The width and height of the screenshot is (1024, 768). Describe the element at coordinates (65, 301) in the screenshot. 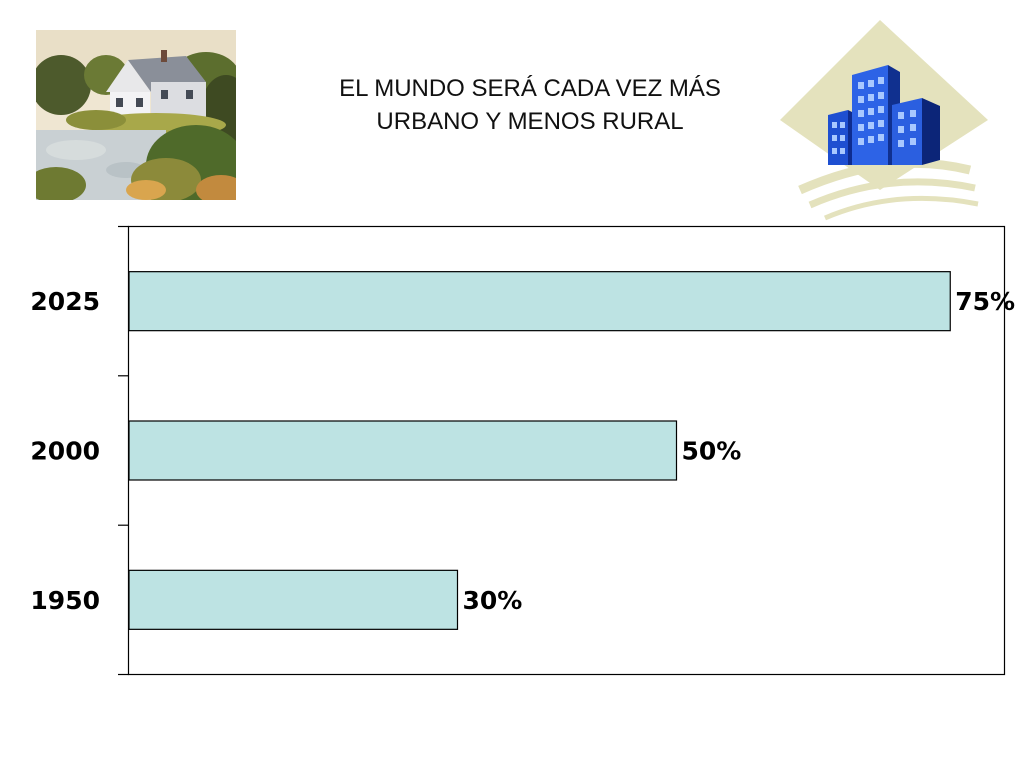

I see `category-label: 2025` at that location.